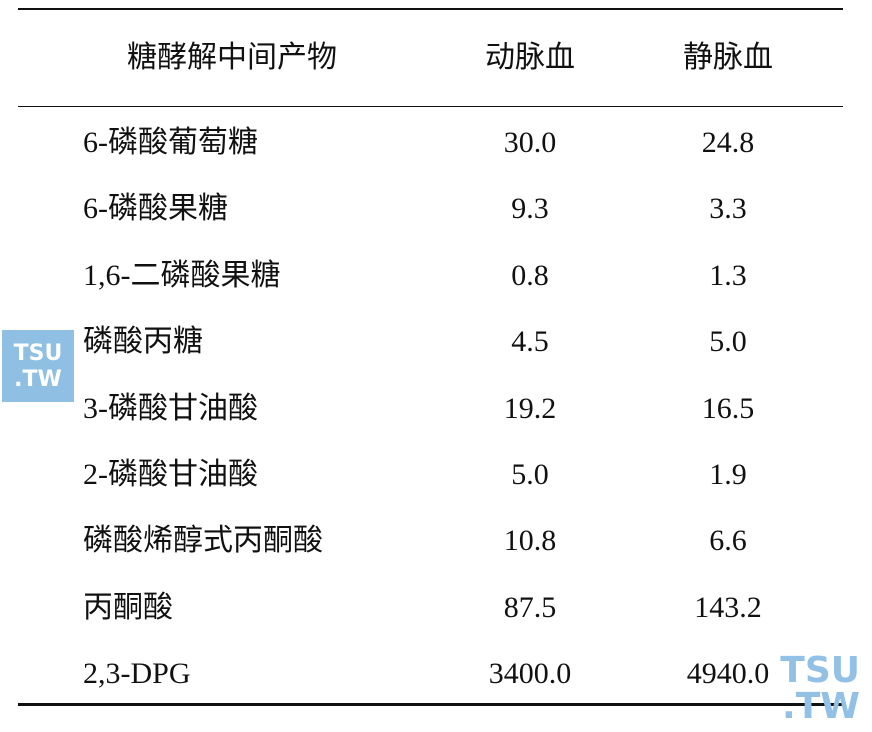  I want to click on bottom-rule, so click(430, 704).